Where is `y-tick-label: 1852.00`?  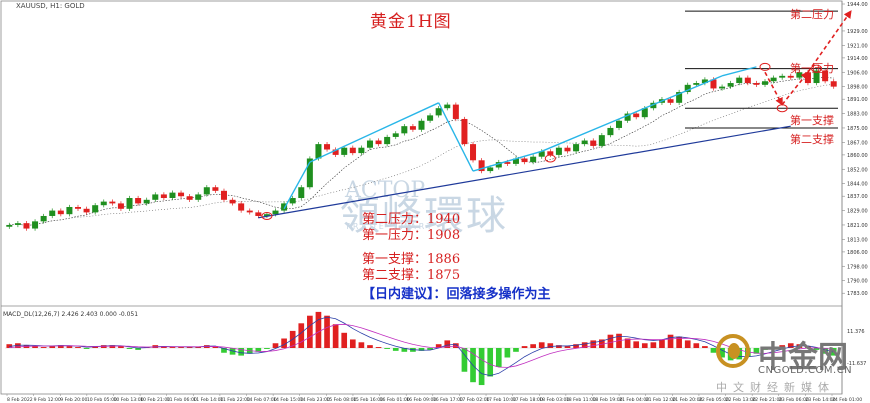
y-tick-label: 1852.00 is located at coordinates (857, 170).